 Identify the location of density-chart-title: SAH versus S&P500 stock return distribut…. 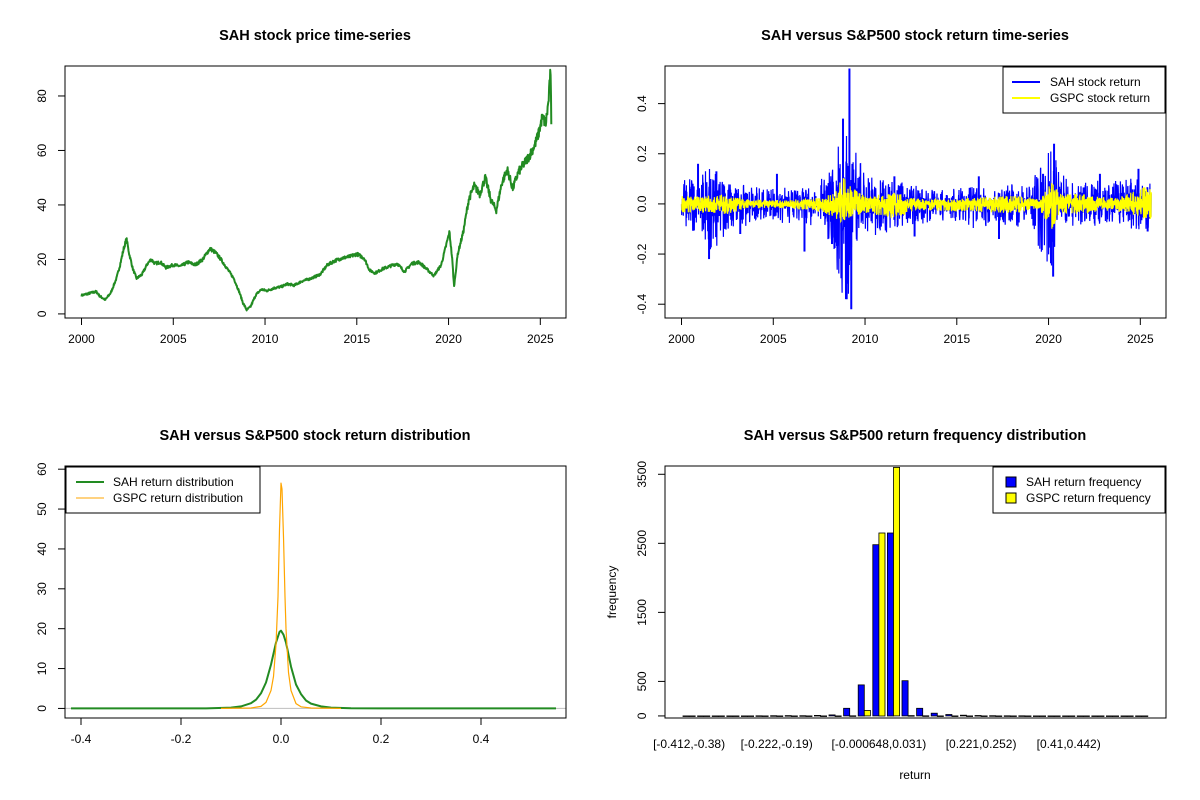
(314, 436).